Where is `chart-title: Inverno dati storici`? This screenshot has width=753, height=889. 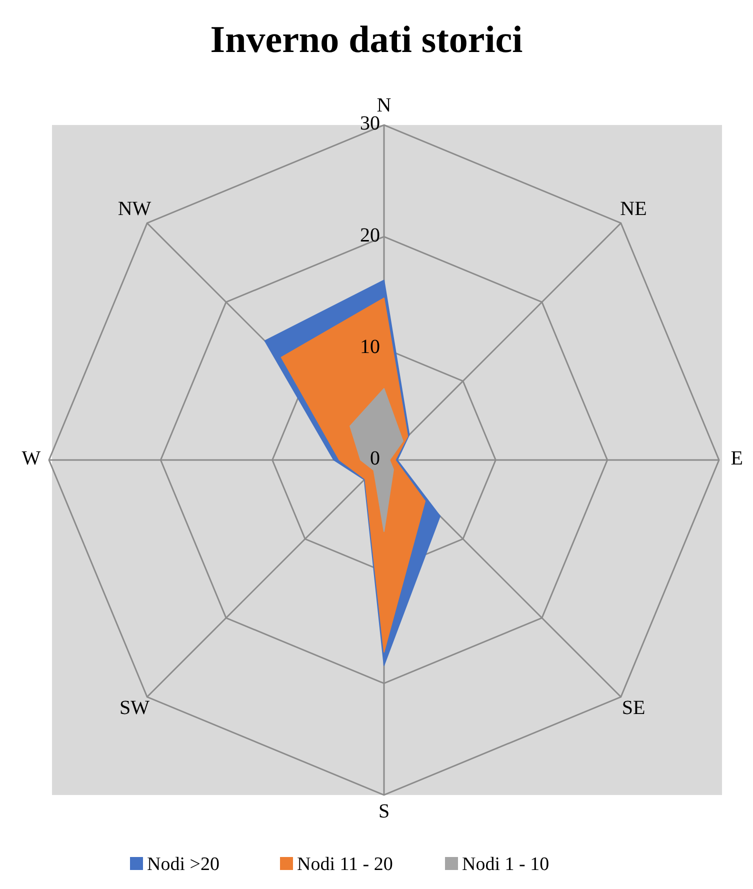
chart-title: Inverno dati storici is located at coordinates (366, 40).